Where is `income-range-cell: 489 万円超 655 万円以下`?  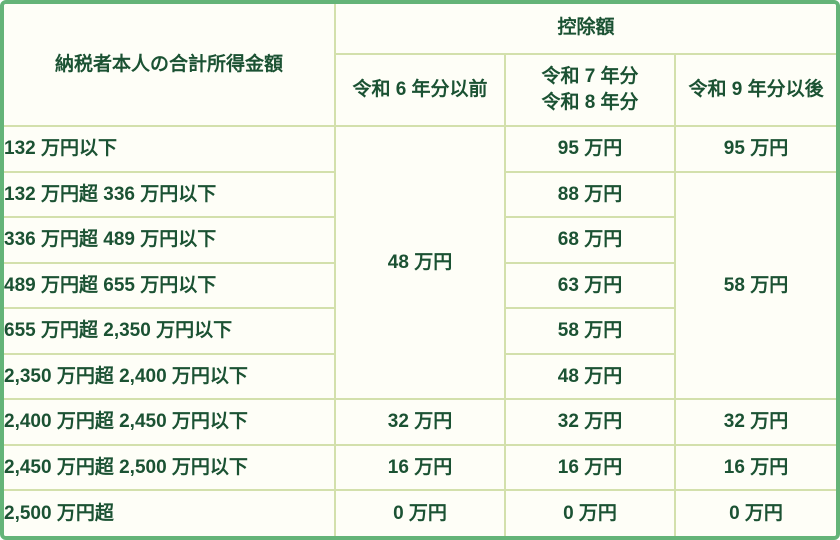 income-range-cell: 489 万円超 655 万円以下 is located at coordinates (169, 285).